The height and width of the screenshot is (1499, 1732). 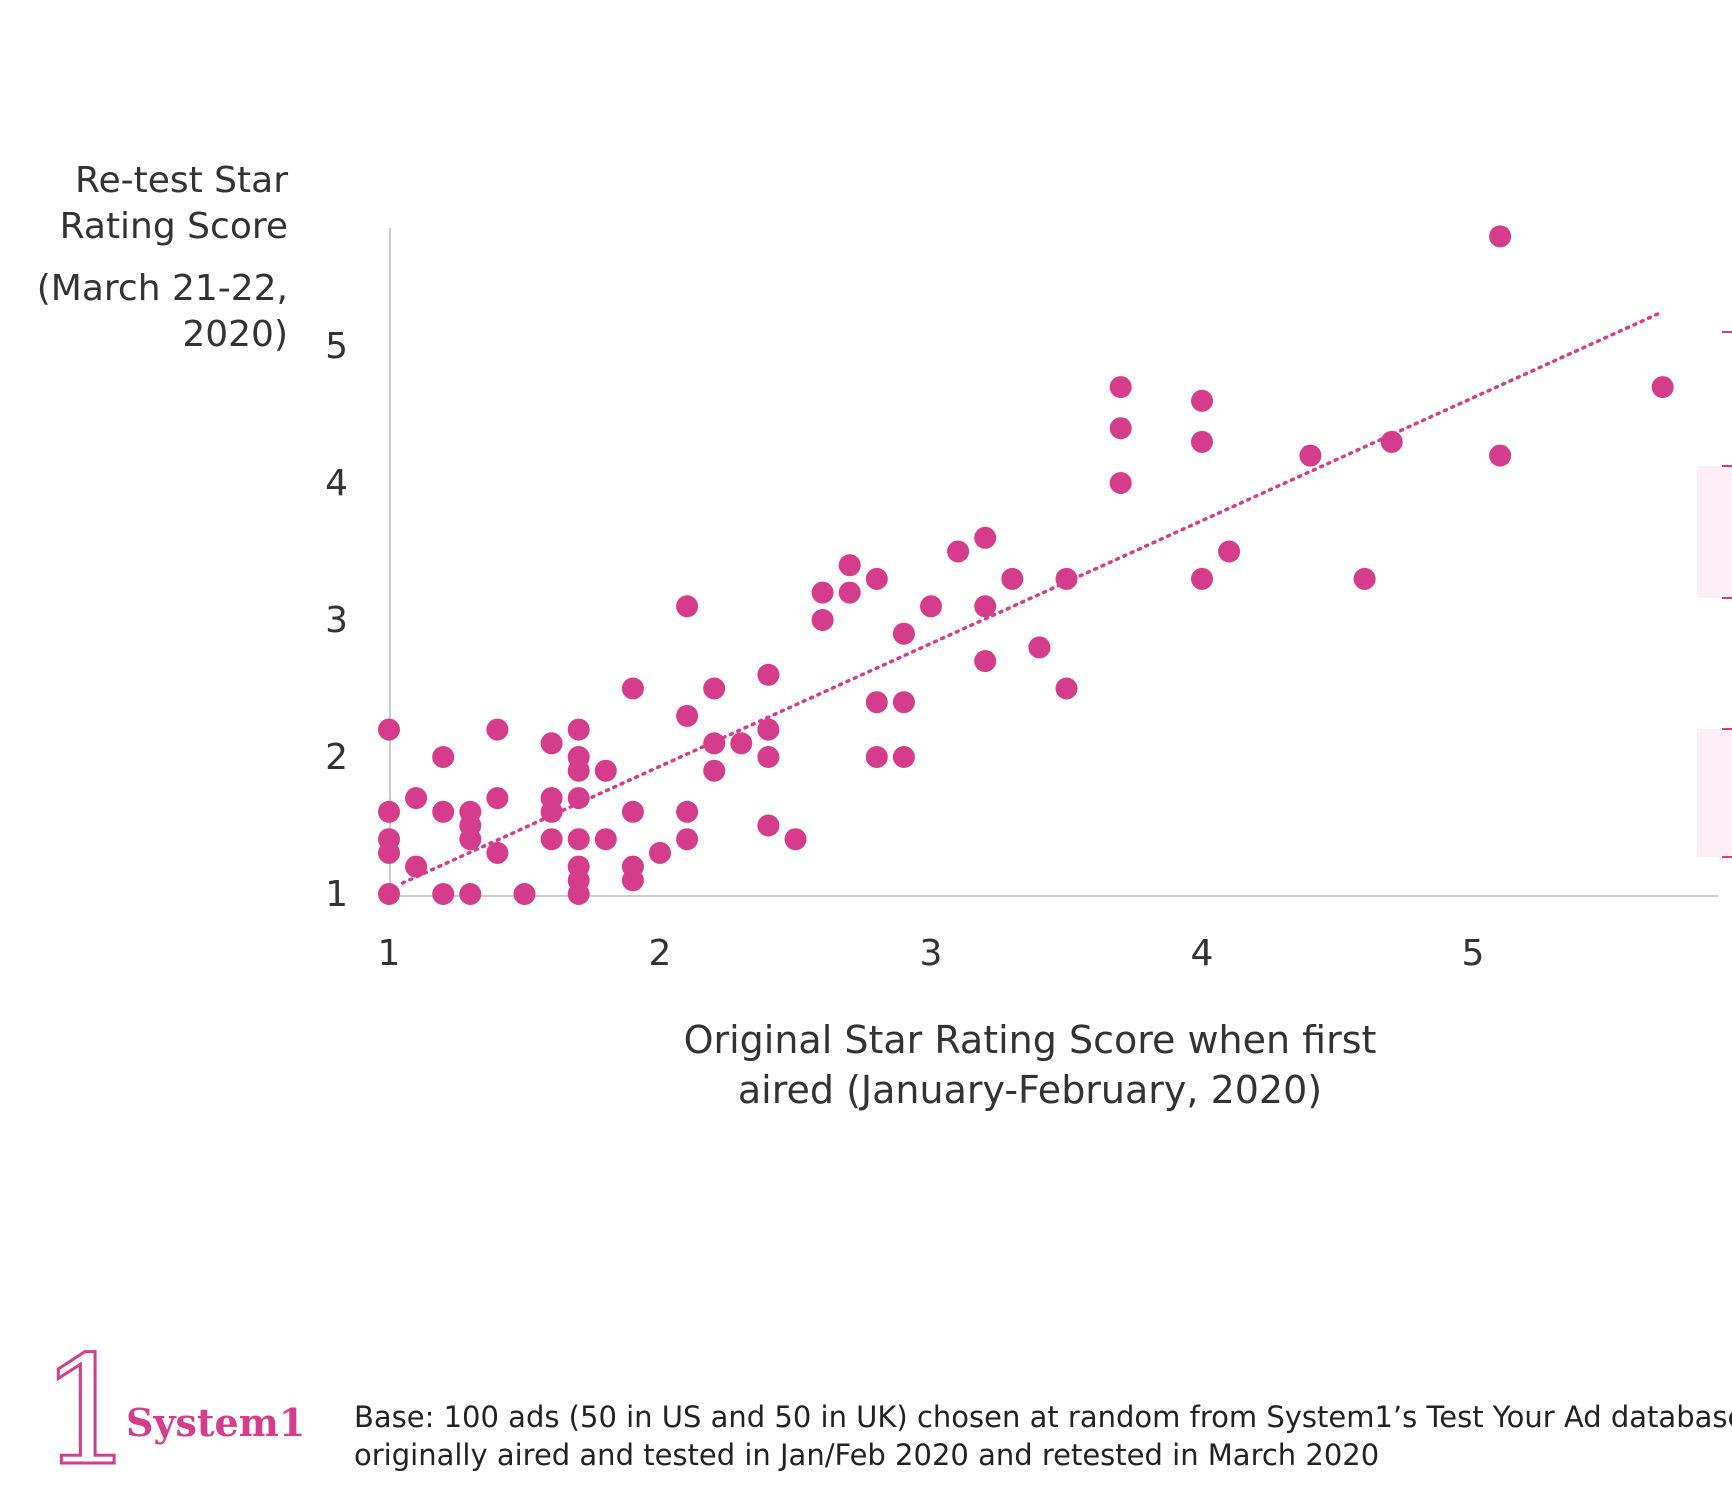 What do you see at coordinates (336, 894) in the screenshot?
I see `y-tick-label: 1` at bounding box center [336, 894].